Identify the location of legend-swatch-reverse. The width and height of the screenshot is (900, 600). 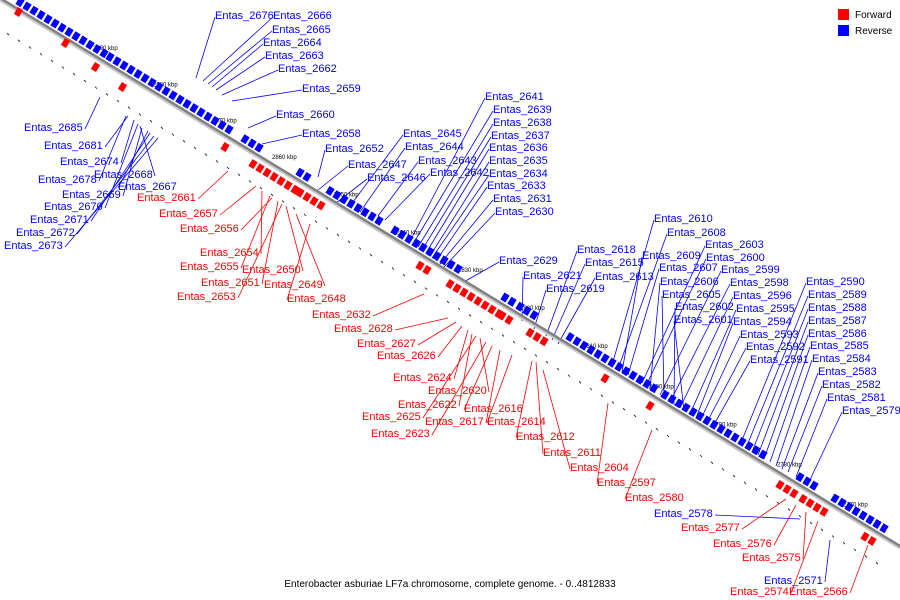
(843, 30).